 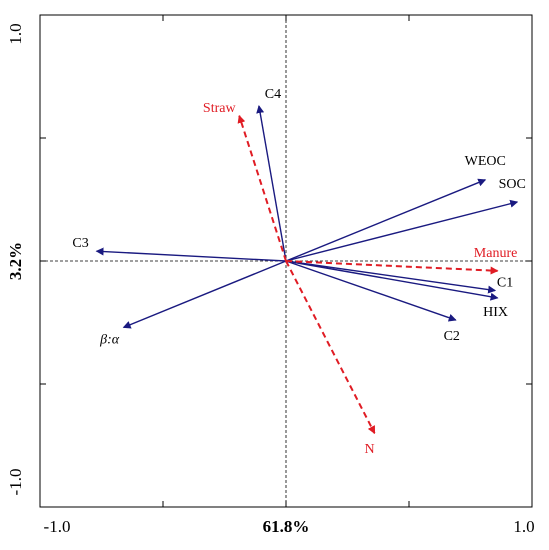 I want to click on response-label-weoc: WEOC, so click(x=485, y=161).